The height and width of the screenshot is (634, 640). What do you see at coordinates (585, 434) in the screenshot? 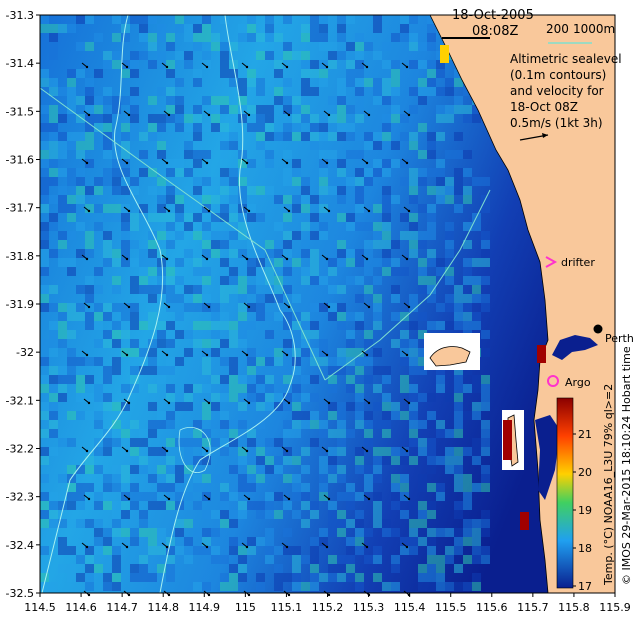
I see `colorbar-tick-label: 21` at bounding box center [585, 434].